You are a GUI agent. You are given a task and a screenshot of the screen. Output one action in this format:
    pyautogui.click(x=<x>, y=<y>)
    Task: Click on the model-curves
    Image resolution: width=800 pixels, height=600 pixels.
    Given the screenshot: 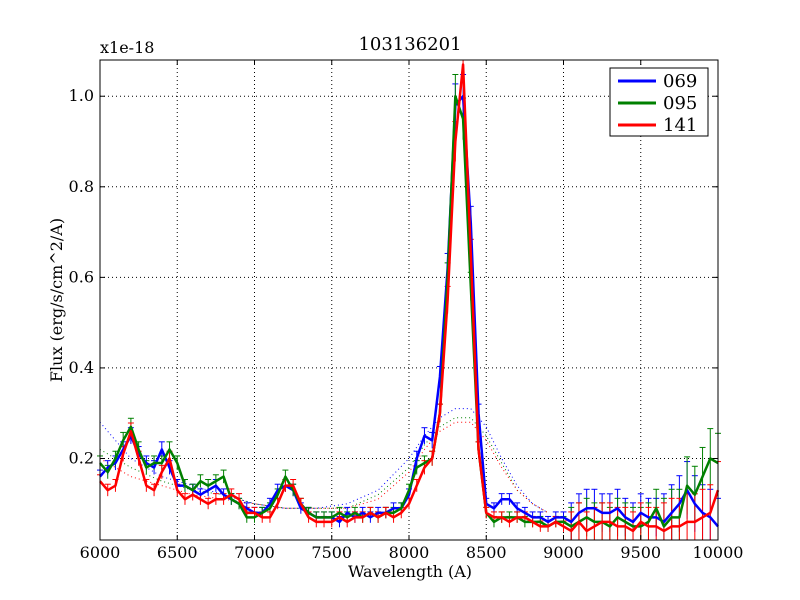 What is the action you would take?
    pyautogui.click(x=324, y=461)
    